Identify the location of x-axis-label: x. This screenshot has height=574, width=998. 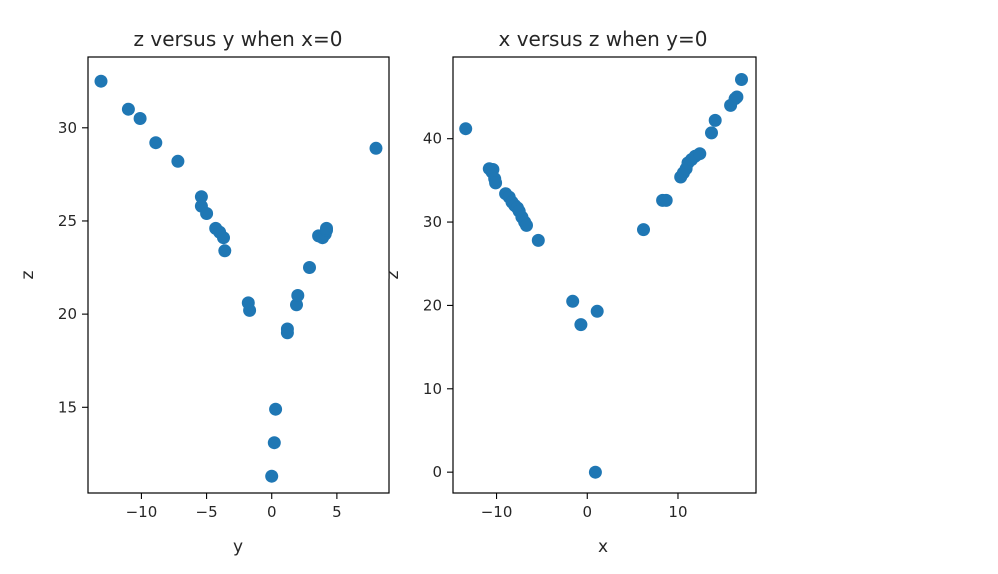
(603, 547).